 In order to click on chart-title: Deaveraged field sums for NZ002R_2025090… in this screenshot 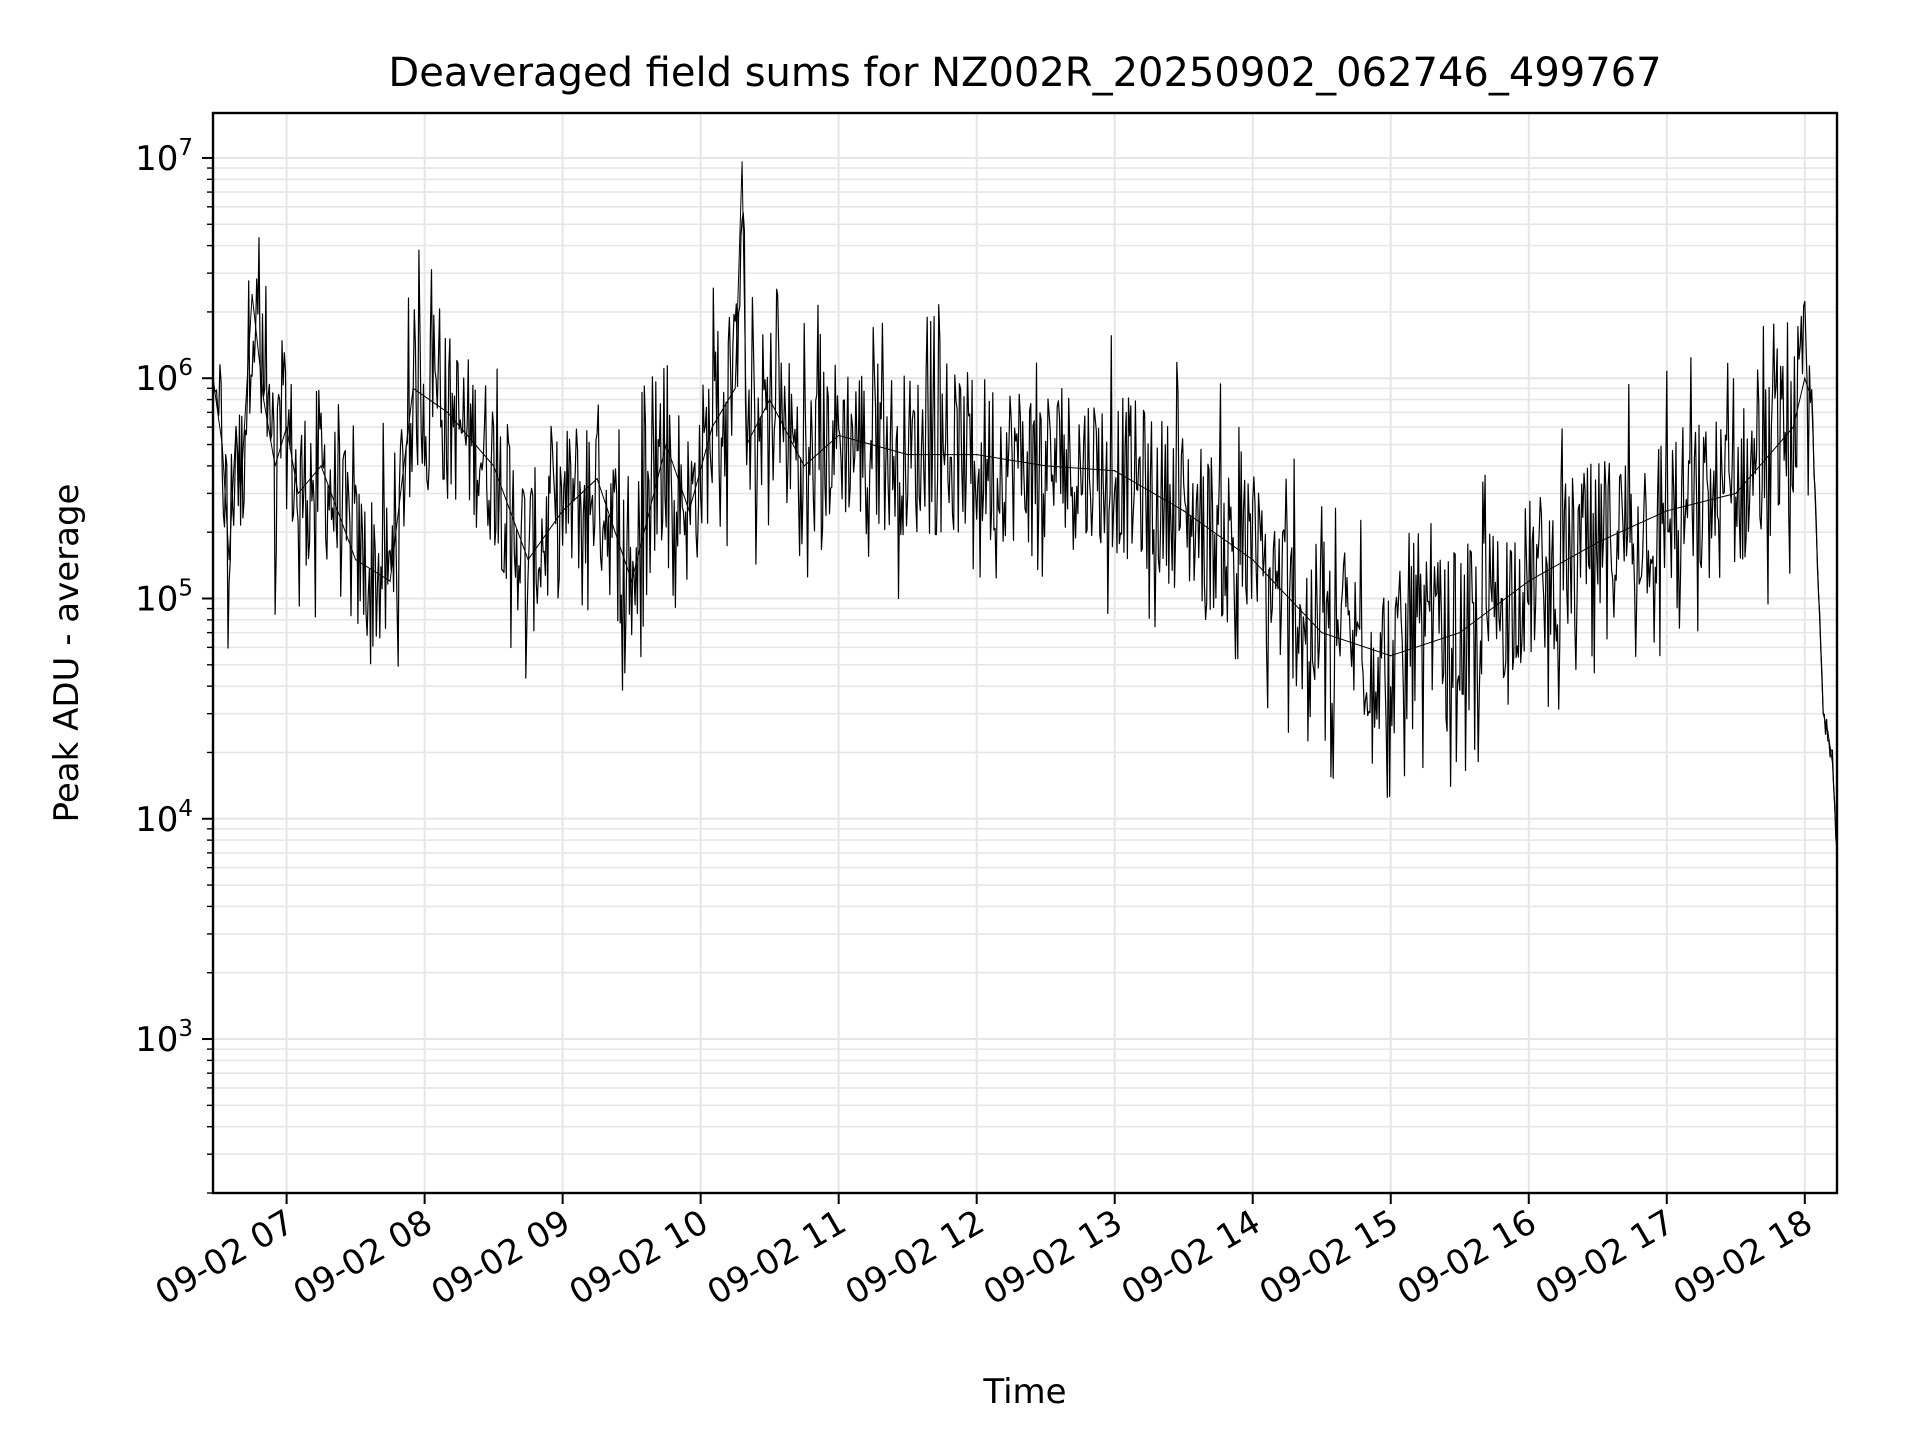, I will do `click(1024, 73)`.